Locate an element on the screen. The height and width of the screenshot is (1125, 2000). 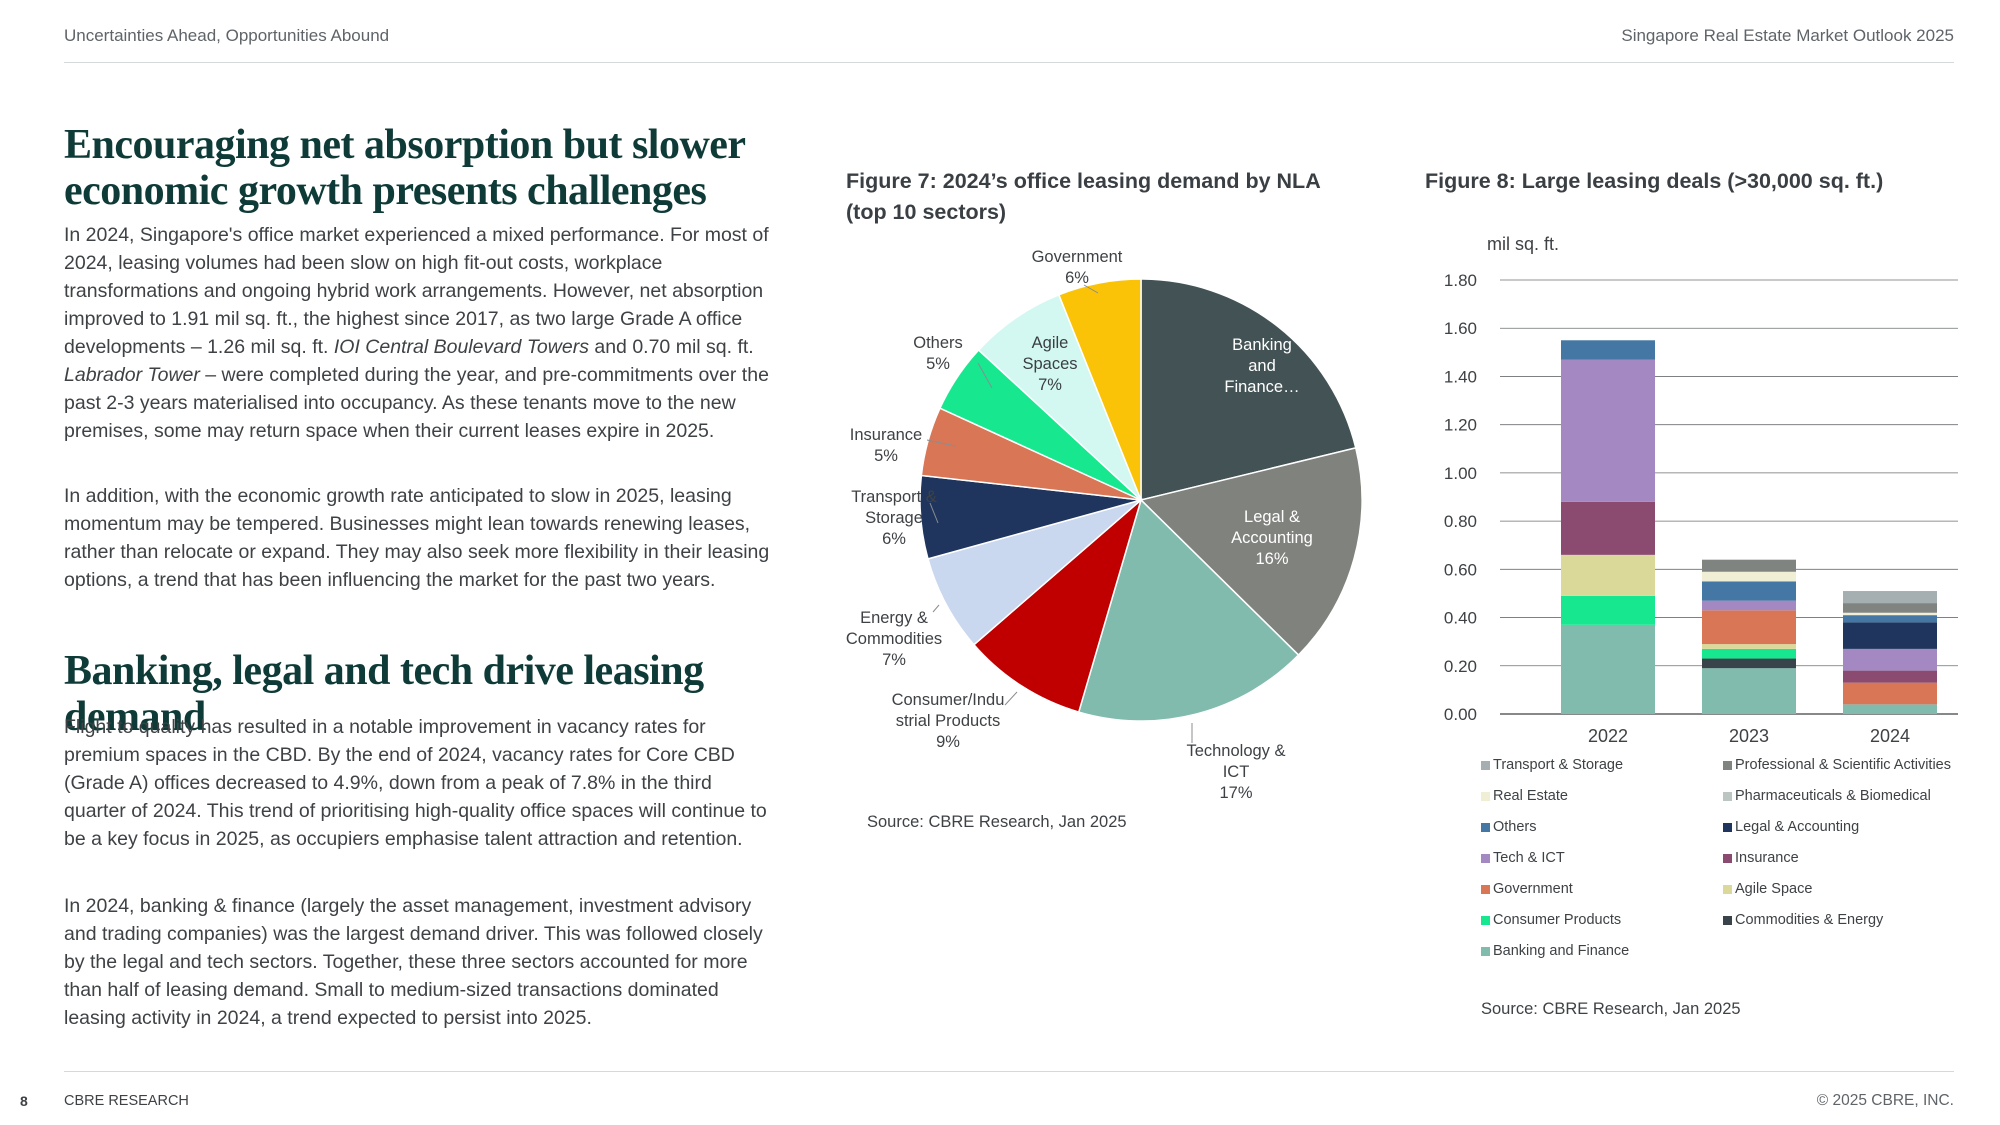
legend-label: Agile Space is located at coordinates (1774, 889).